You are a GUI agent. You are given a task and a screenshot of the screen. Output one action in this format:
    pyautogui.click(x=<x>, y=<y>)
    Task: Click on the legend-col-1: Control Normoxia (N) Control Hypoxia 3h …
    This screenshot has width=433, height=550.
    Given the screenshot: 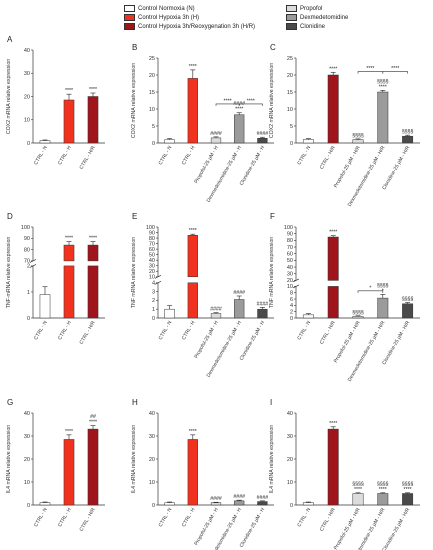 What is the action you would take?
    pyautogui.click(x=189, y=17)
    